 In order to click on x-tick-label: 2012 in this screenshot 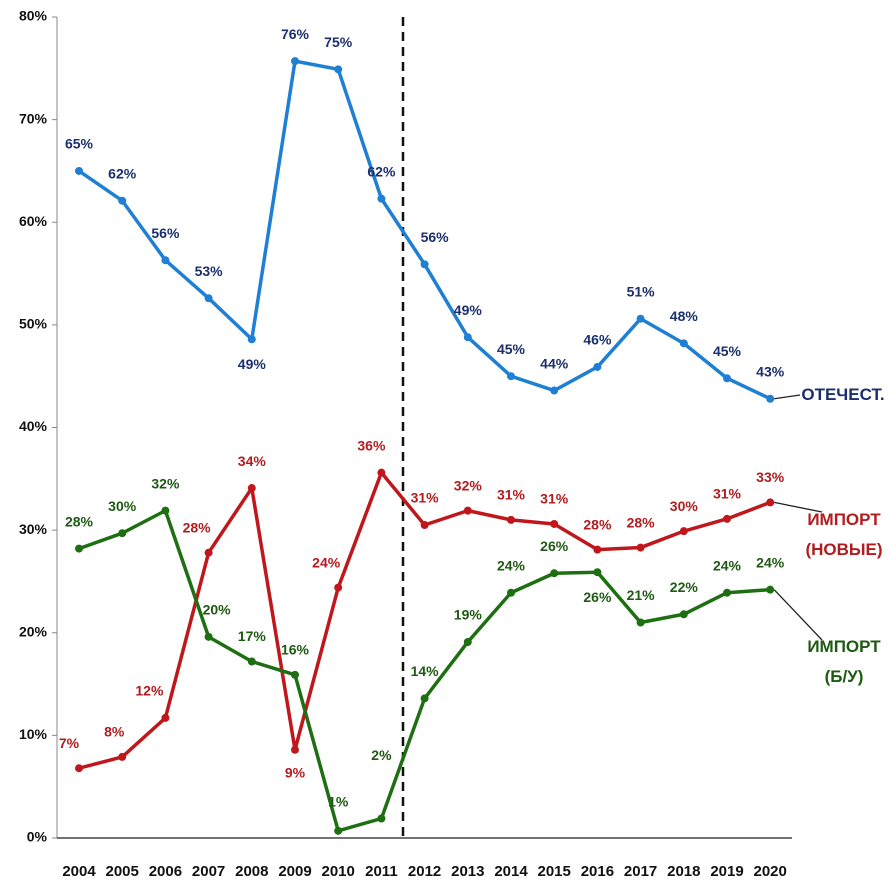, I will do `click(424, 871)`.